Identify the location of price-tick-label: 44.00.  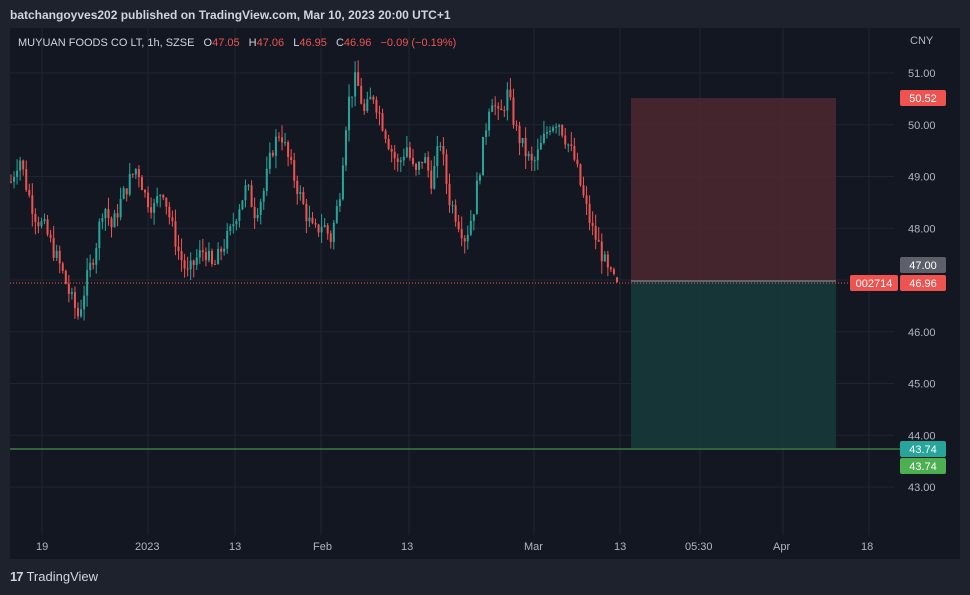
(922, 436).